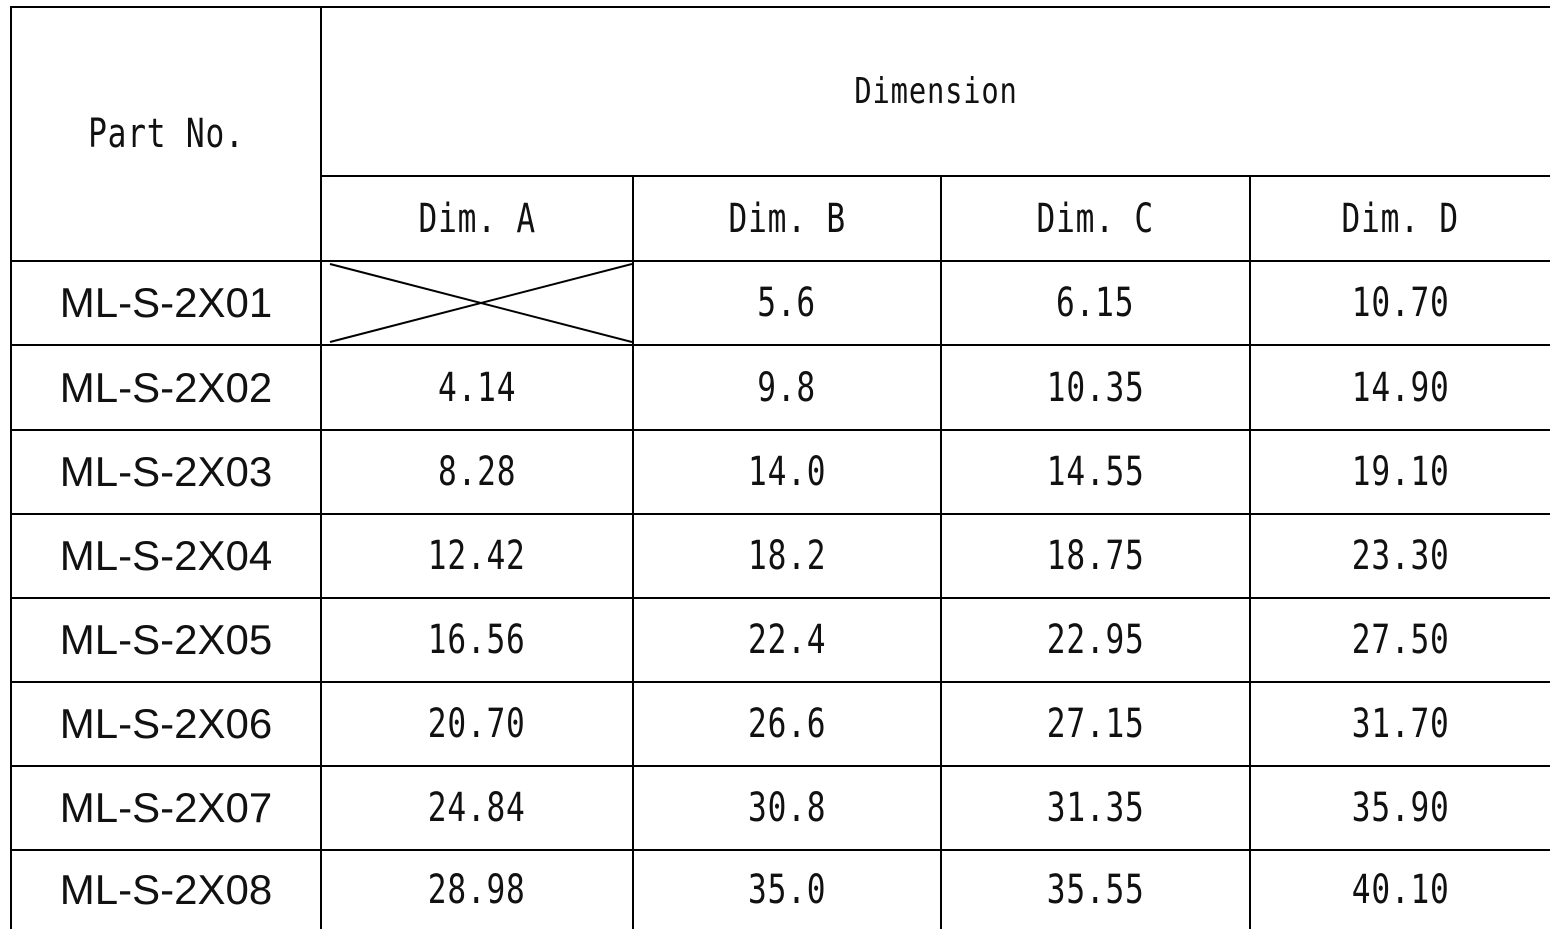 The image size is (1550, 929). I want to click on header-dim-a: Dim. A, so click(477, 218).